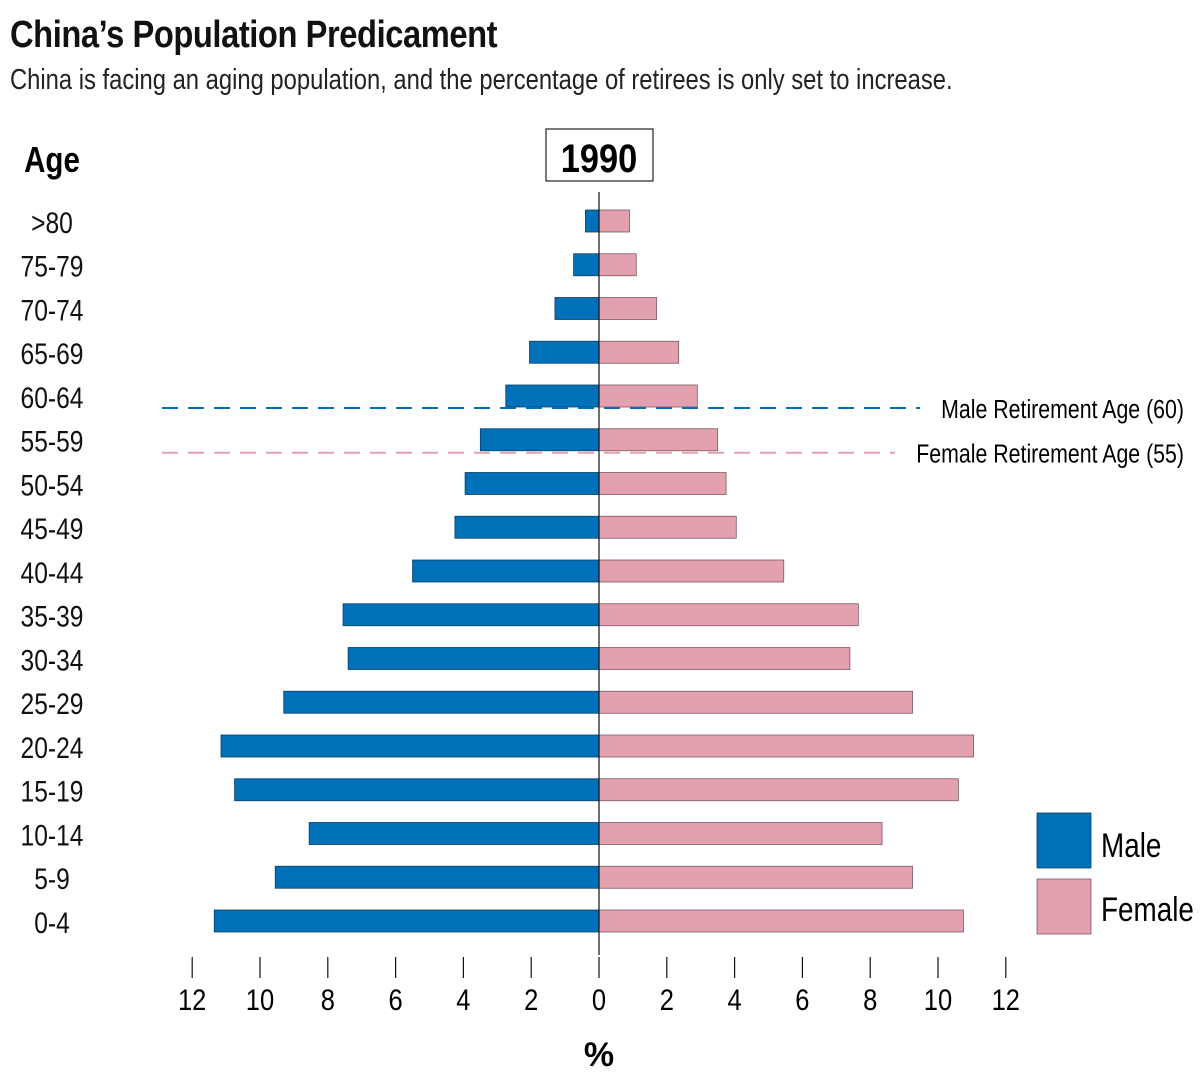  Describe the element at coordinates (802, 999) in the screenshot. I see `x-tick-label-9: 6` at that location.